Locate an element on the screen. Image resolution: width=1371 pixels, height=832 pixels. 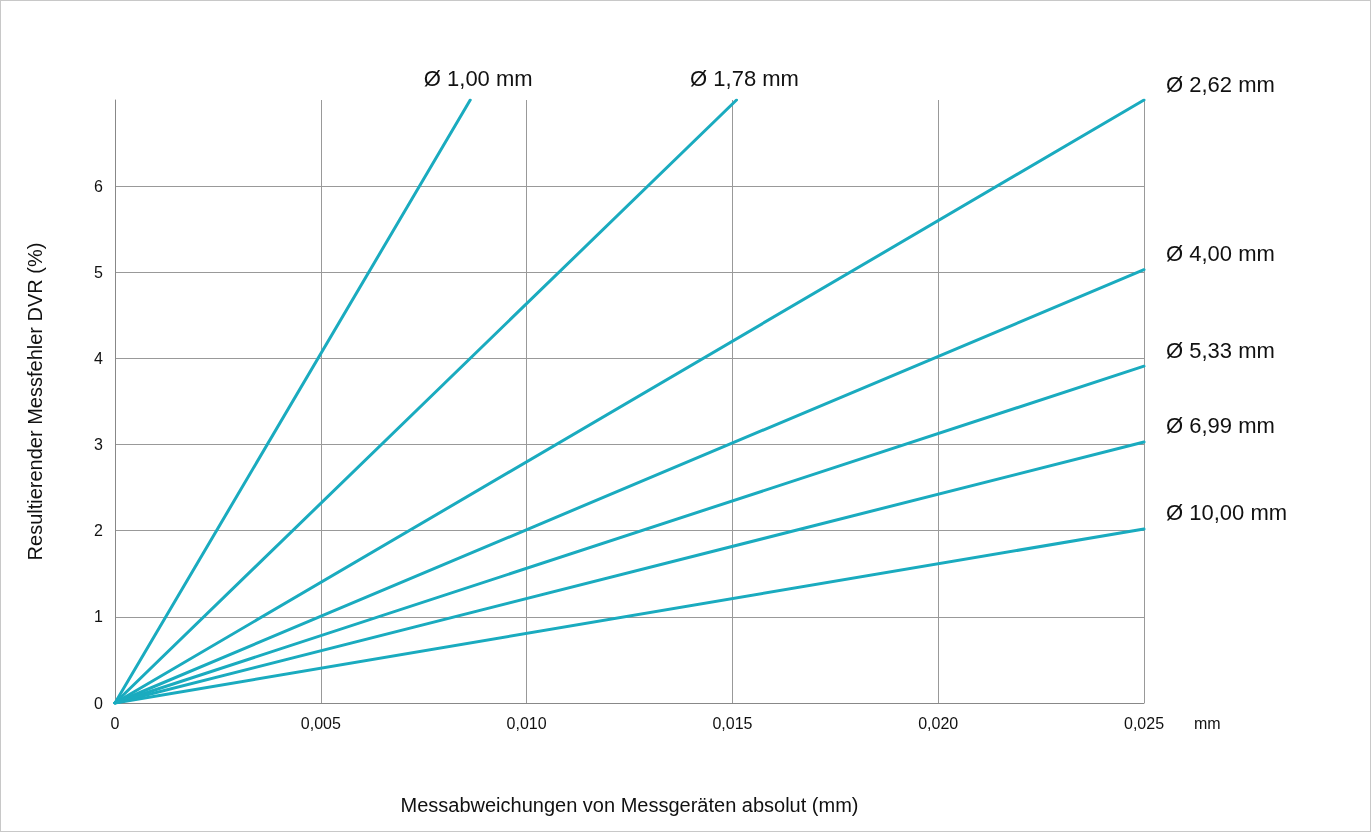
series-label: Ø 4,00 mm is located at coordinates (1220, 254).